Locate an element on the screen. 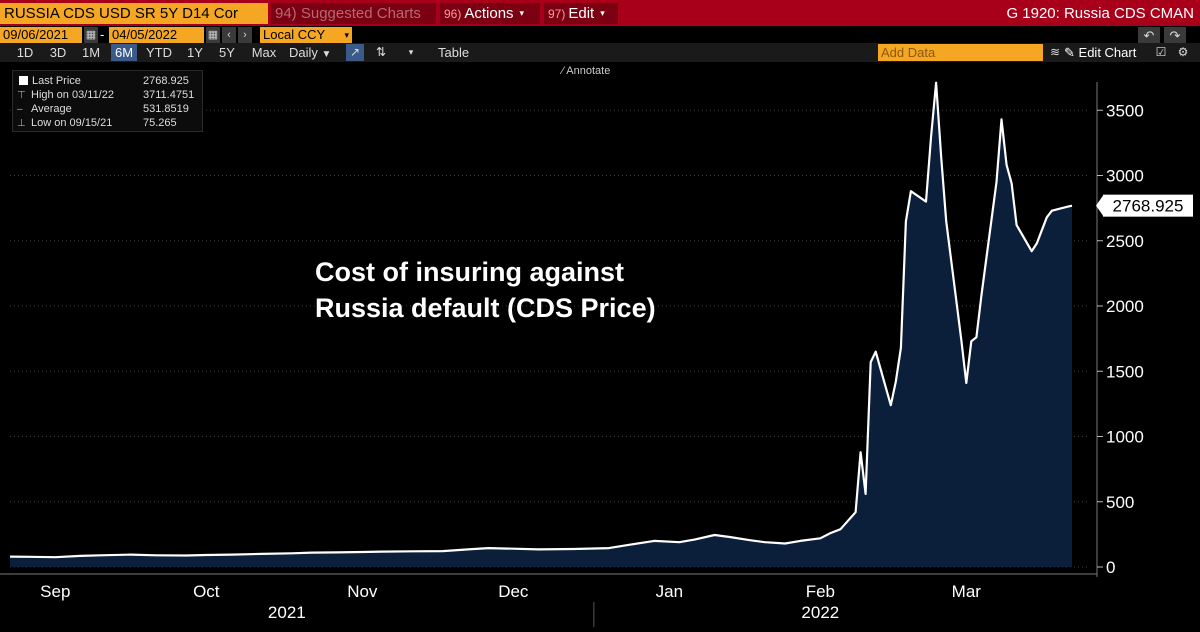 This screenshot has height=632, width=1200. average-marker-icon: – is located at coordinates (20, 109).